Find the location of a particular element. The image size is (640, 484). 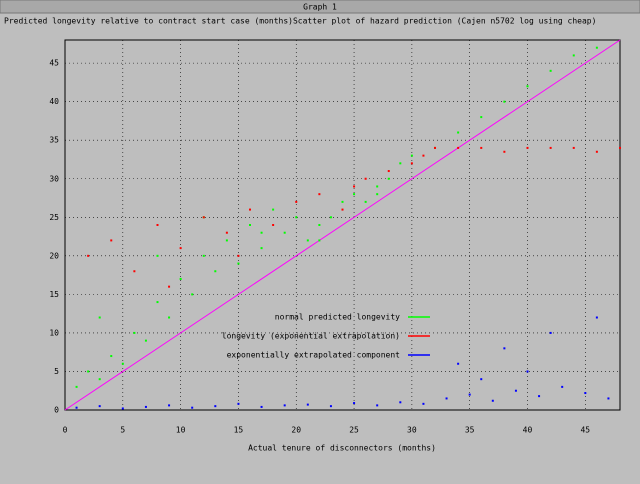

x-tick-label: 30 is located at coordinates (412, 430).